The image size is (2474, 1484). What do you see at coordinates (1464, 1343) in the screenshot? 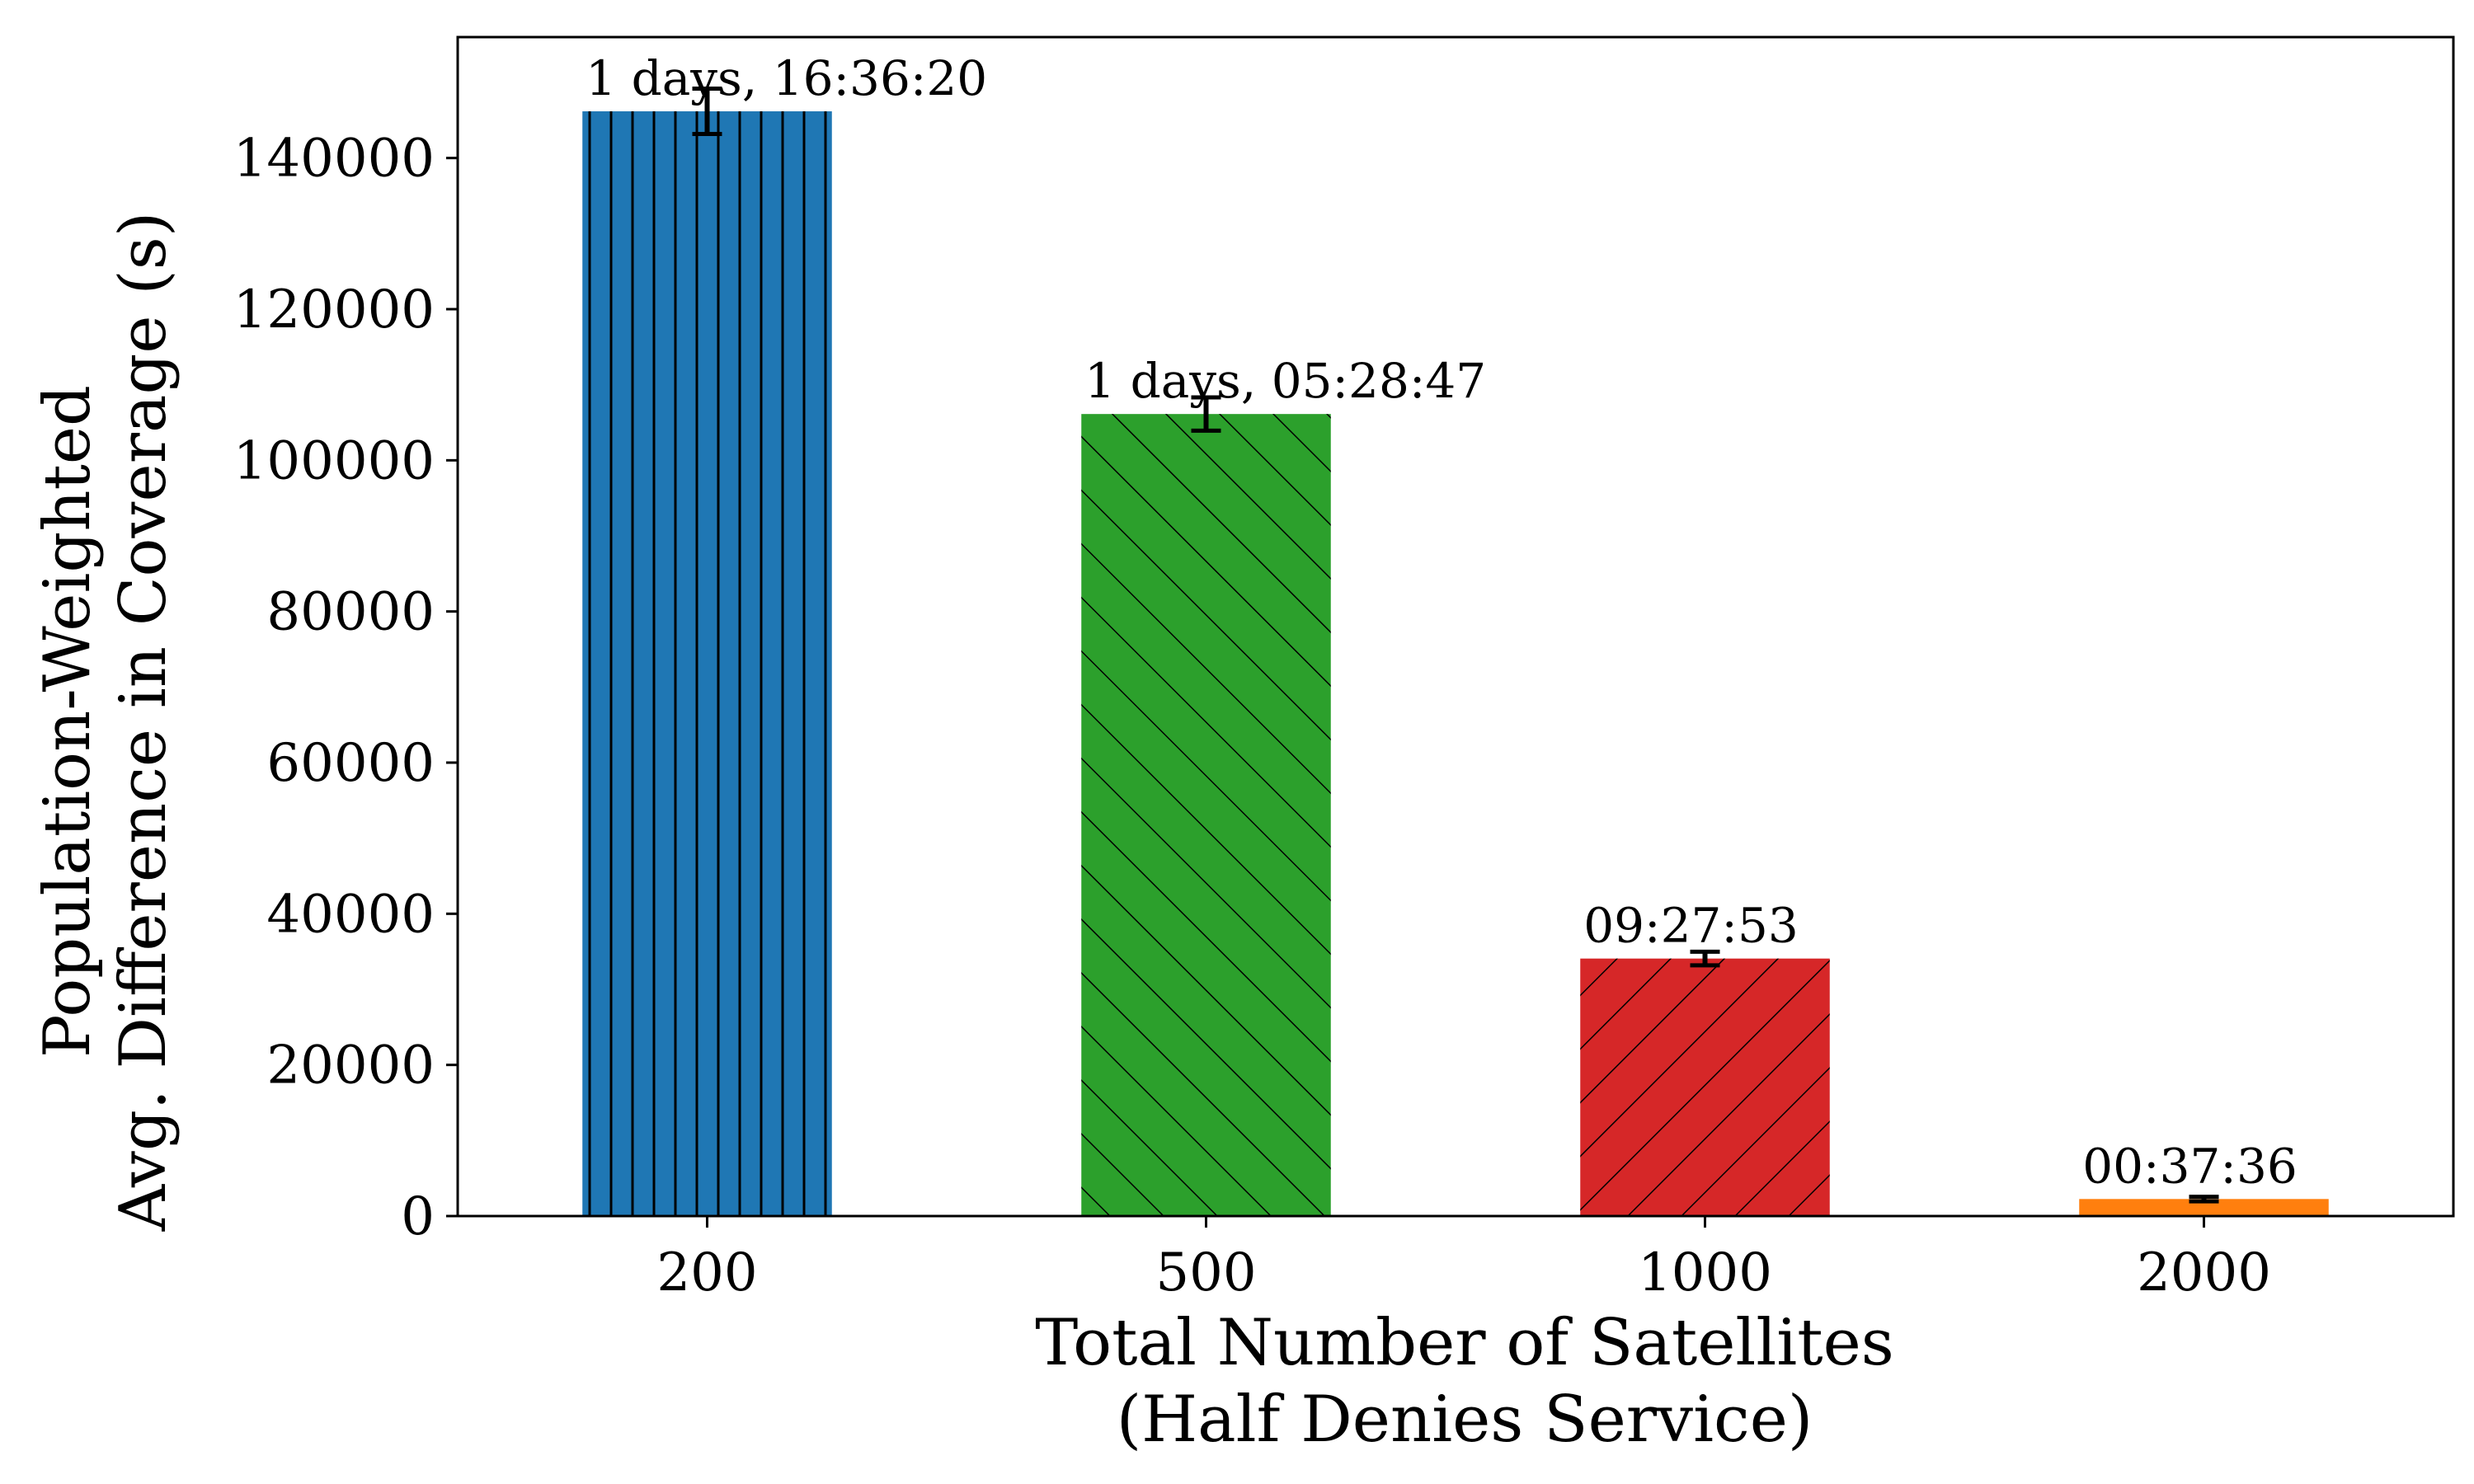
I see `x-axis-title: Total Number of Satellites` at bounding box center [1464, 1343].